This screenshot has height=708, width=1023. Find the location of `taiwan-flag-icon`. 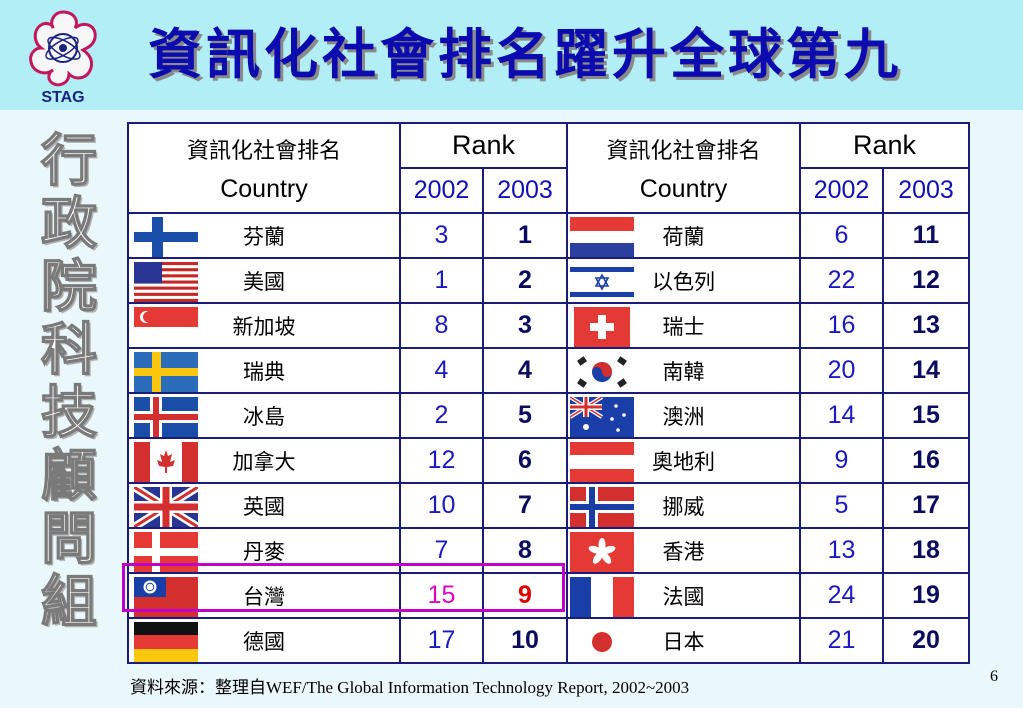

taiwan-flag-icon is located at coordinates (166, 597).